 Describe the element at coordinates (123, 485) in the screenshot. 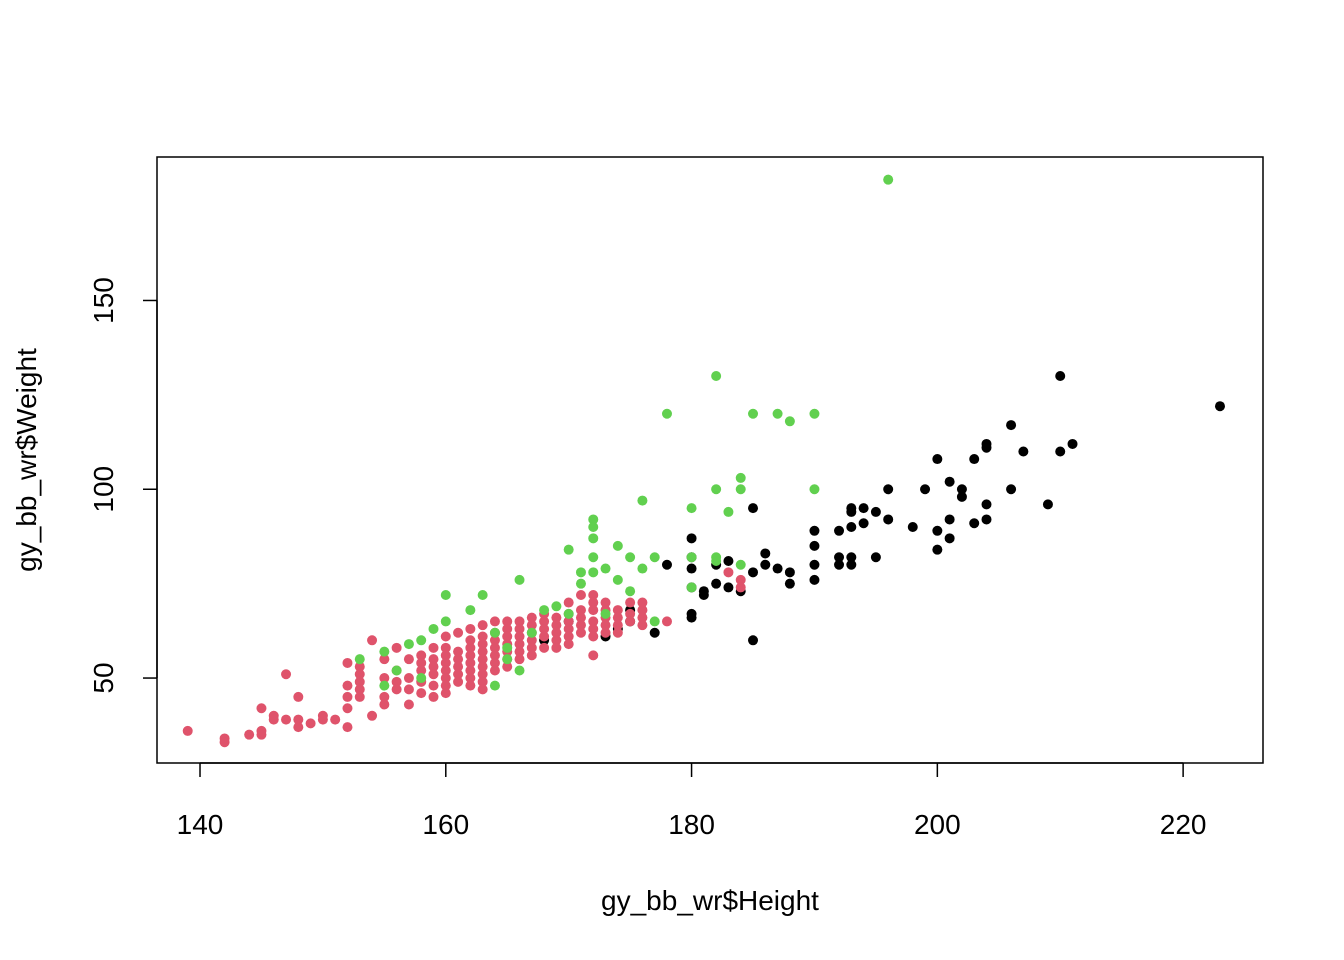

I see `y-axis: 50 100 150` at that location.